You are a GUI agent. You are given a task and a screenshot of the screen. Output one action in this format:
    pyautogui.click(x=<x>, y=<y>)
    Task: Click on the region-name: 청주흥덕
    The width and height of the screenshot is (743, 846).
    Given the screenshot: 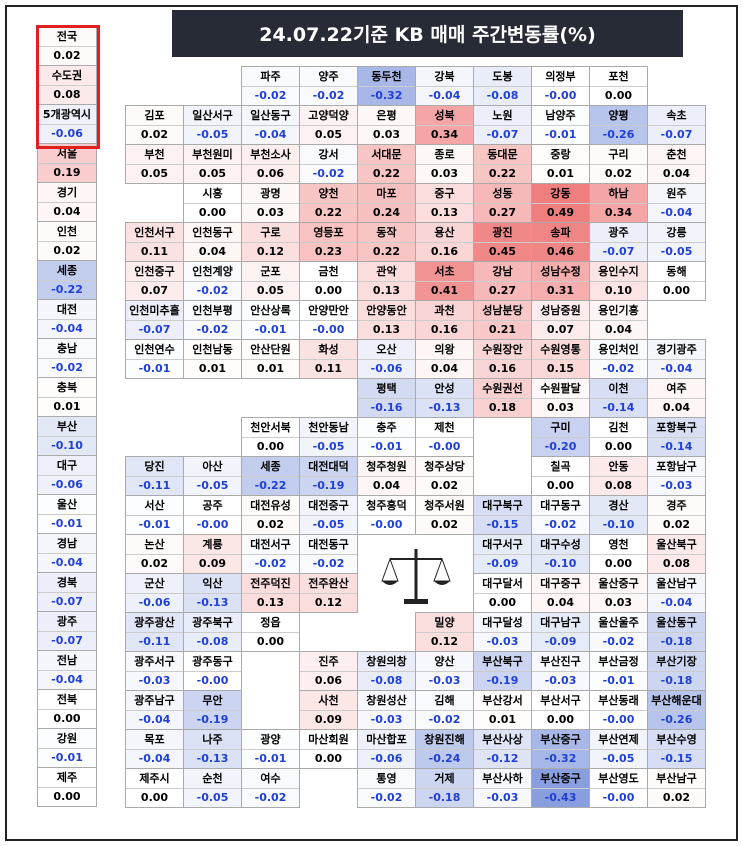 What is the action you would take?
    pyautogui.click(x=386, y=506)
    